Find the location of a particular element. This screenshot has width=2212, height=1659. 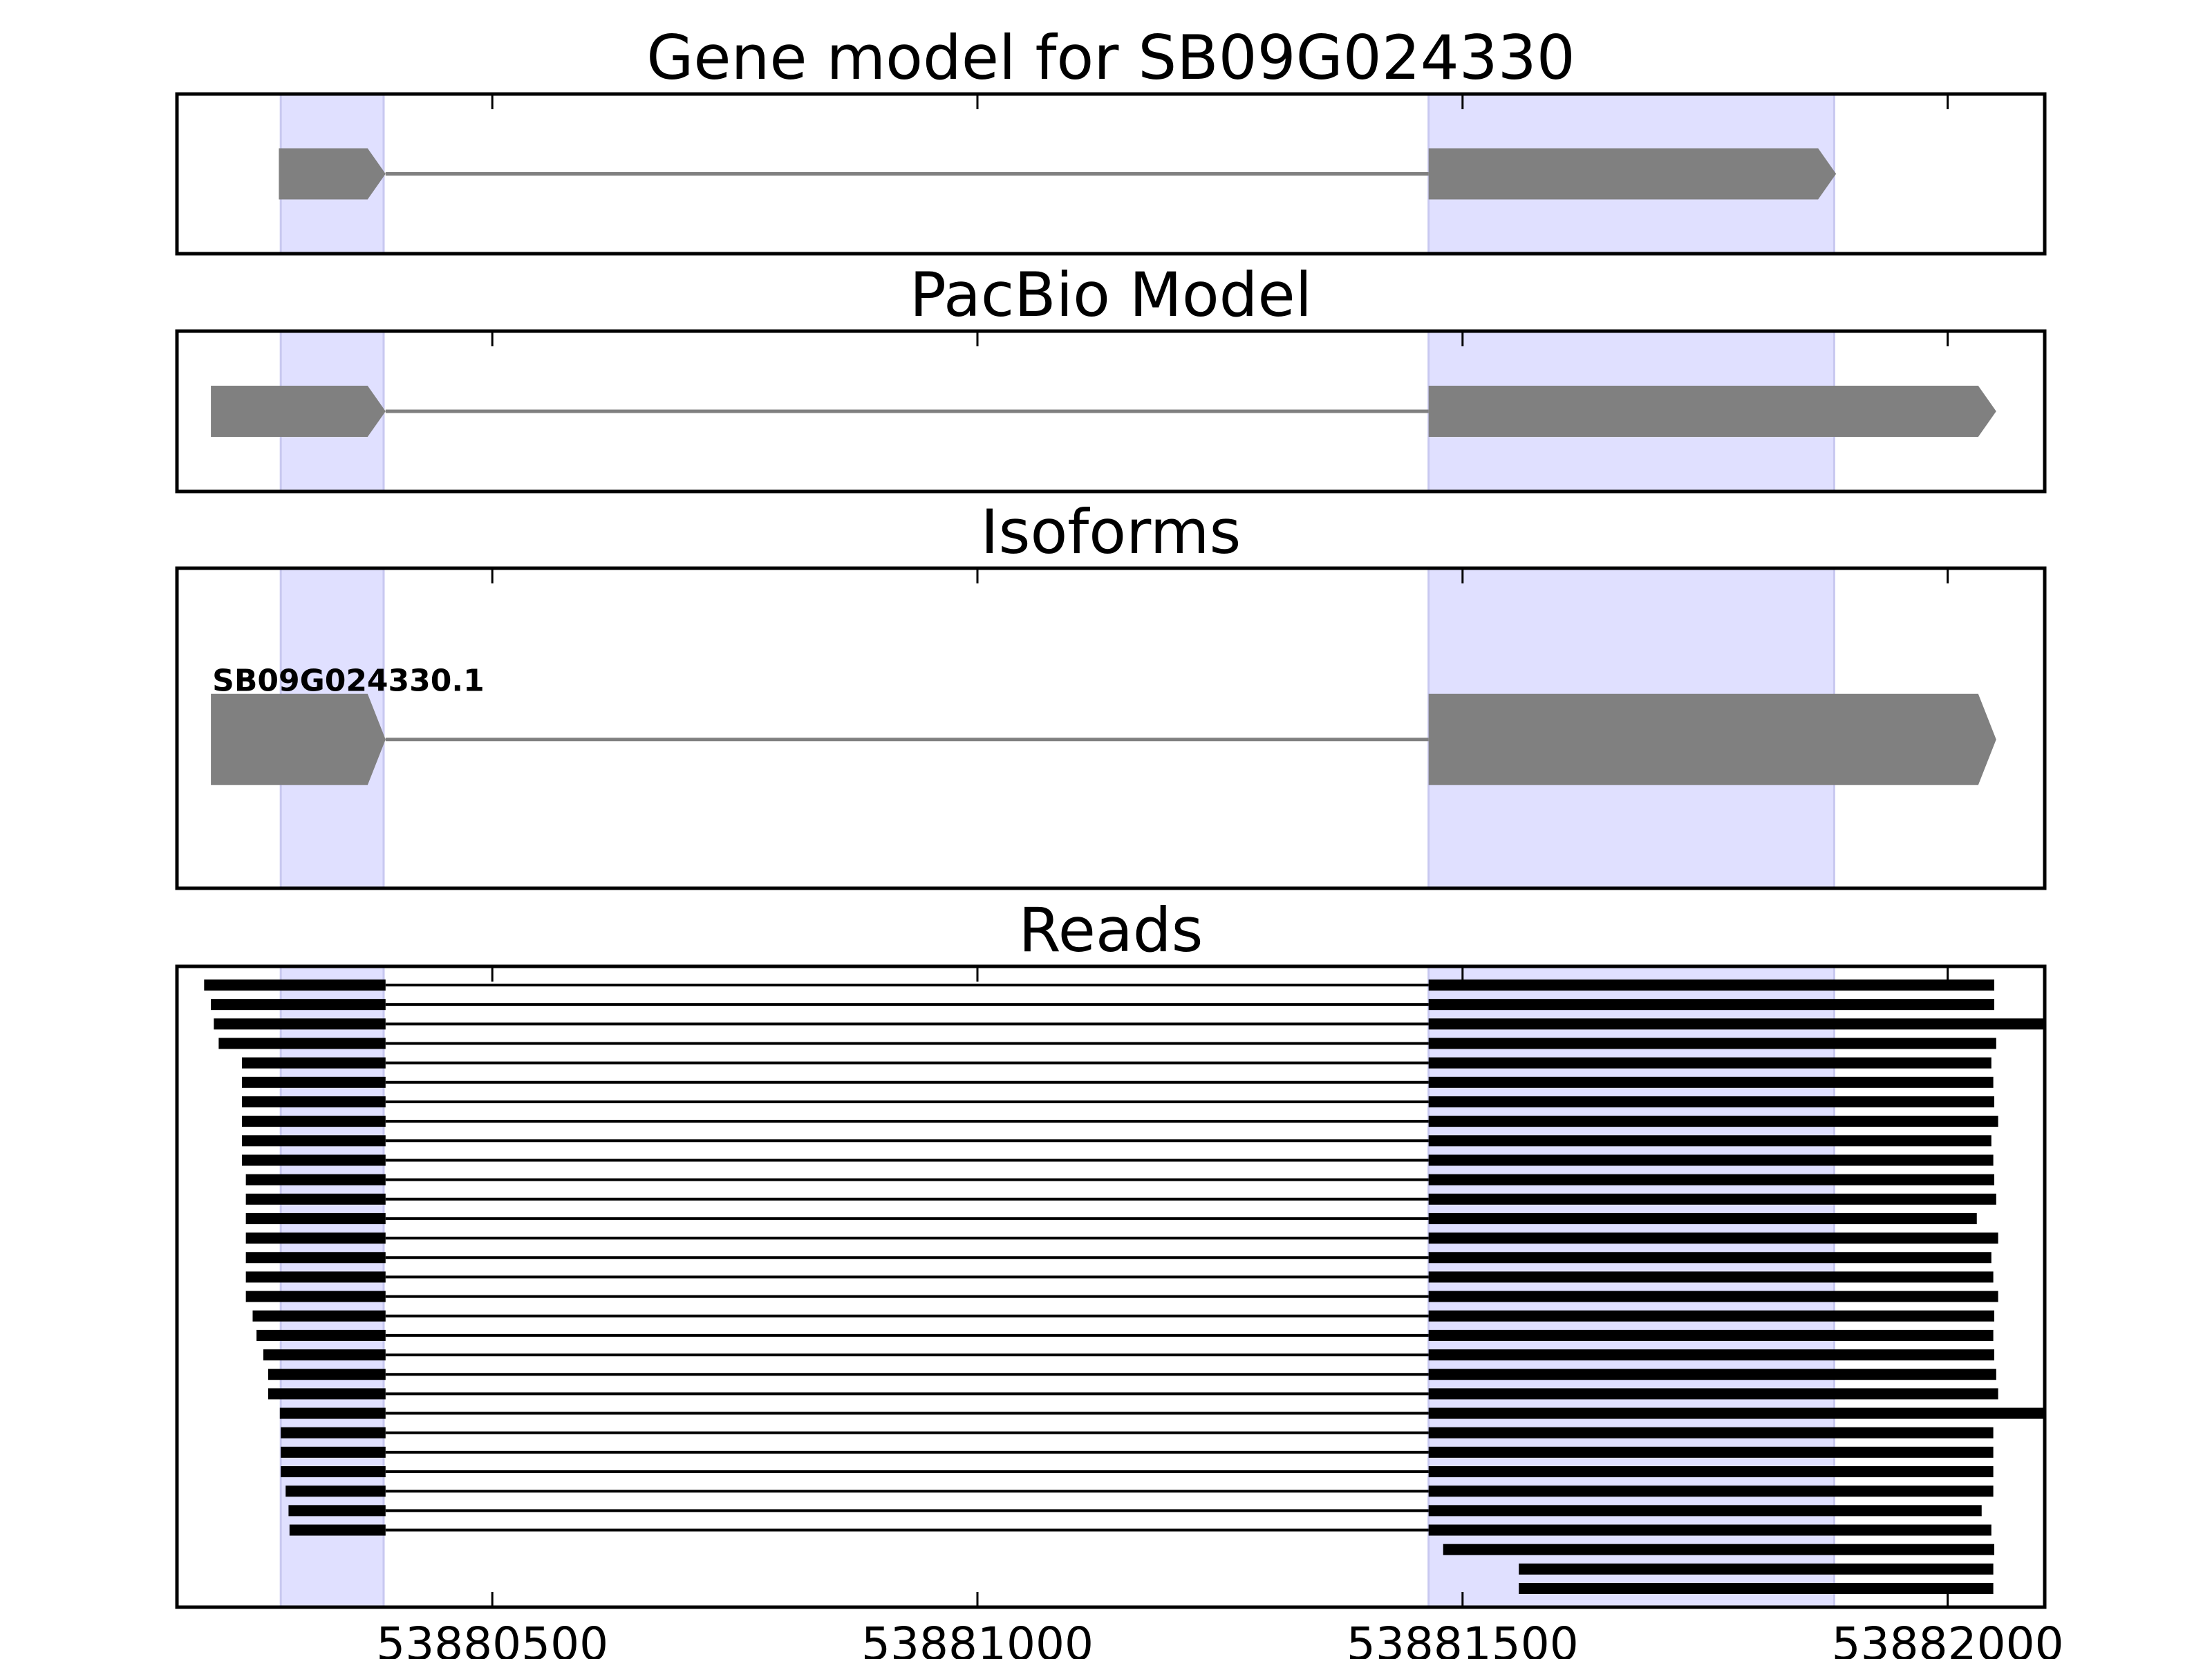

x-tick-label: 53881500 is located at coordinates (1463, 1638).